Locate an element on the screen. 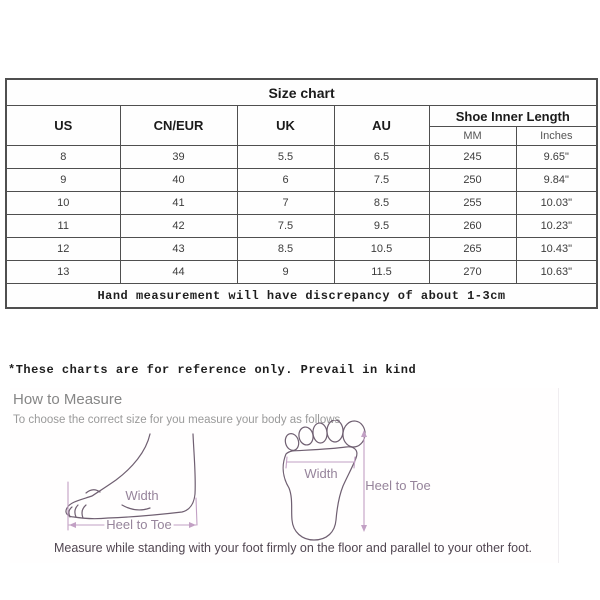 The width and height of the screenshot is (600, 600). table-row: 11 42 7.5 9.5 260 10.23" is located at coordinates (301, 226).